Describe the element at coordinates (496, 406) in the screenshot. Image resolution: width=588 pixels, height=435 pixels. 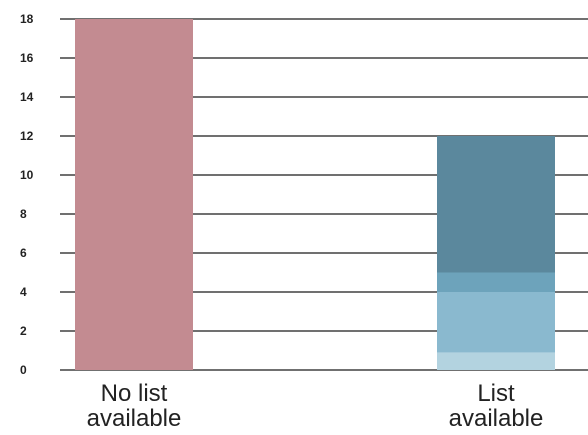
I see `category-label: List available` at that location.